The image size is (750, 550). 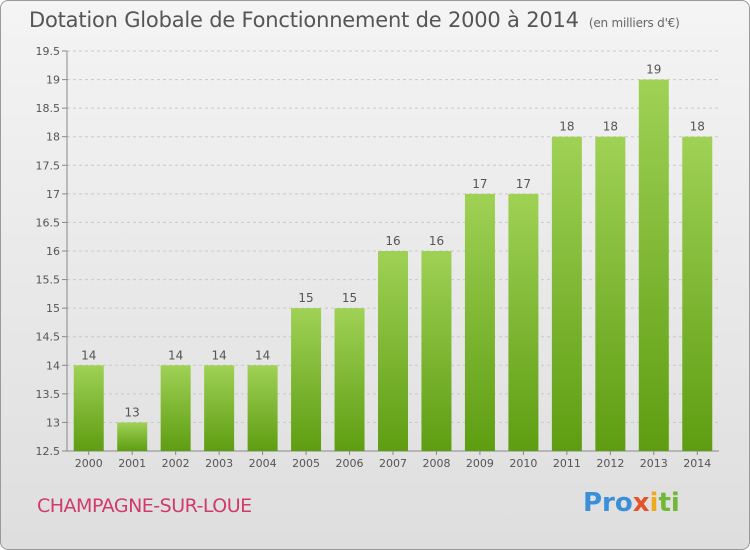 What do you see at coordinates (132, 412) in the screenshot?
I see `data-label: 13` at bounding box center [132, 412].